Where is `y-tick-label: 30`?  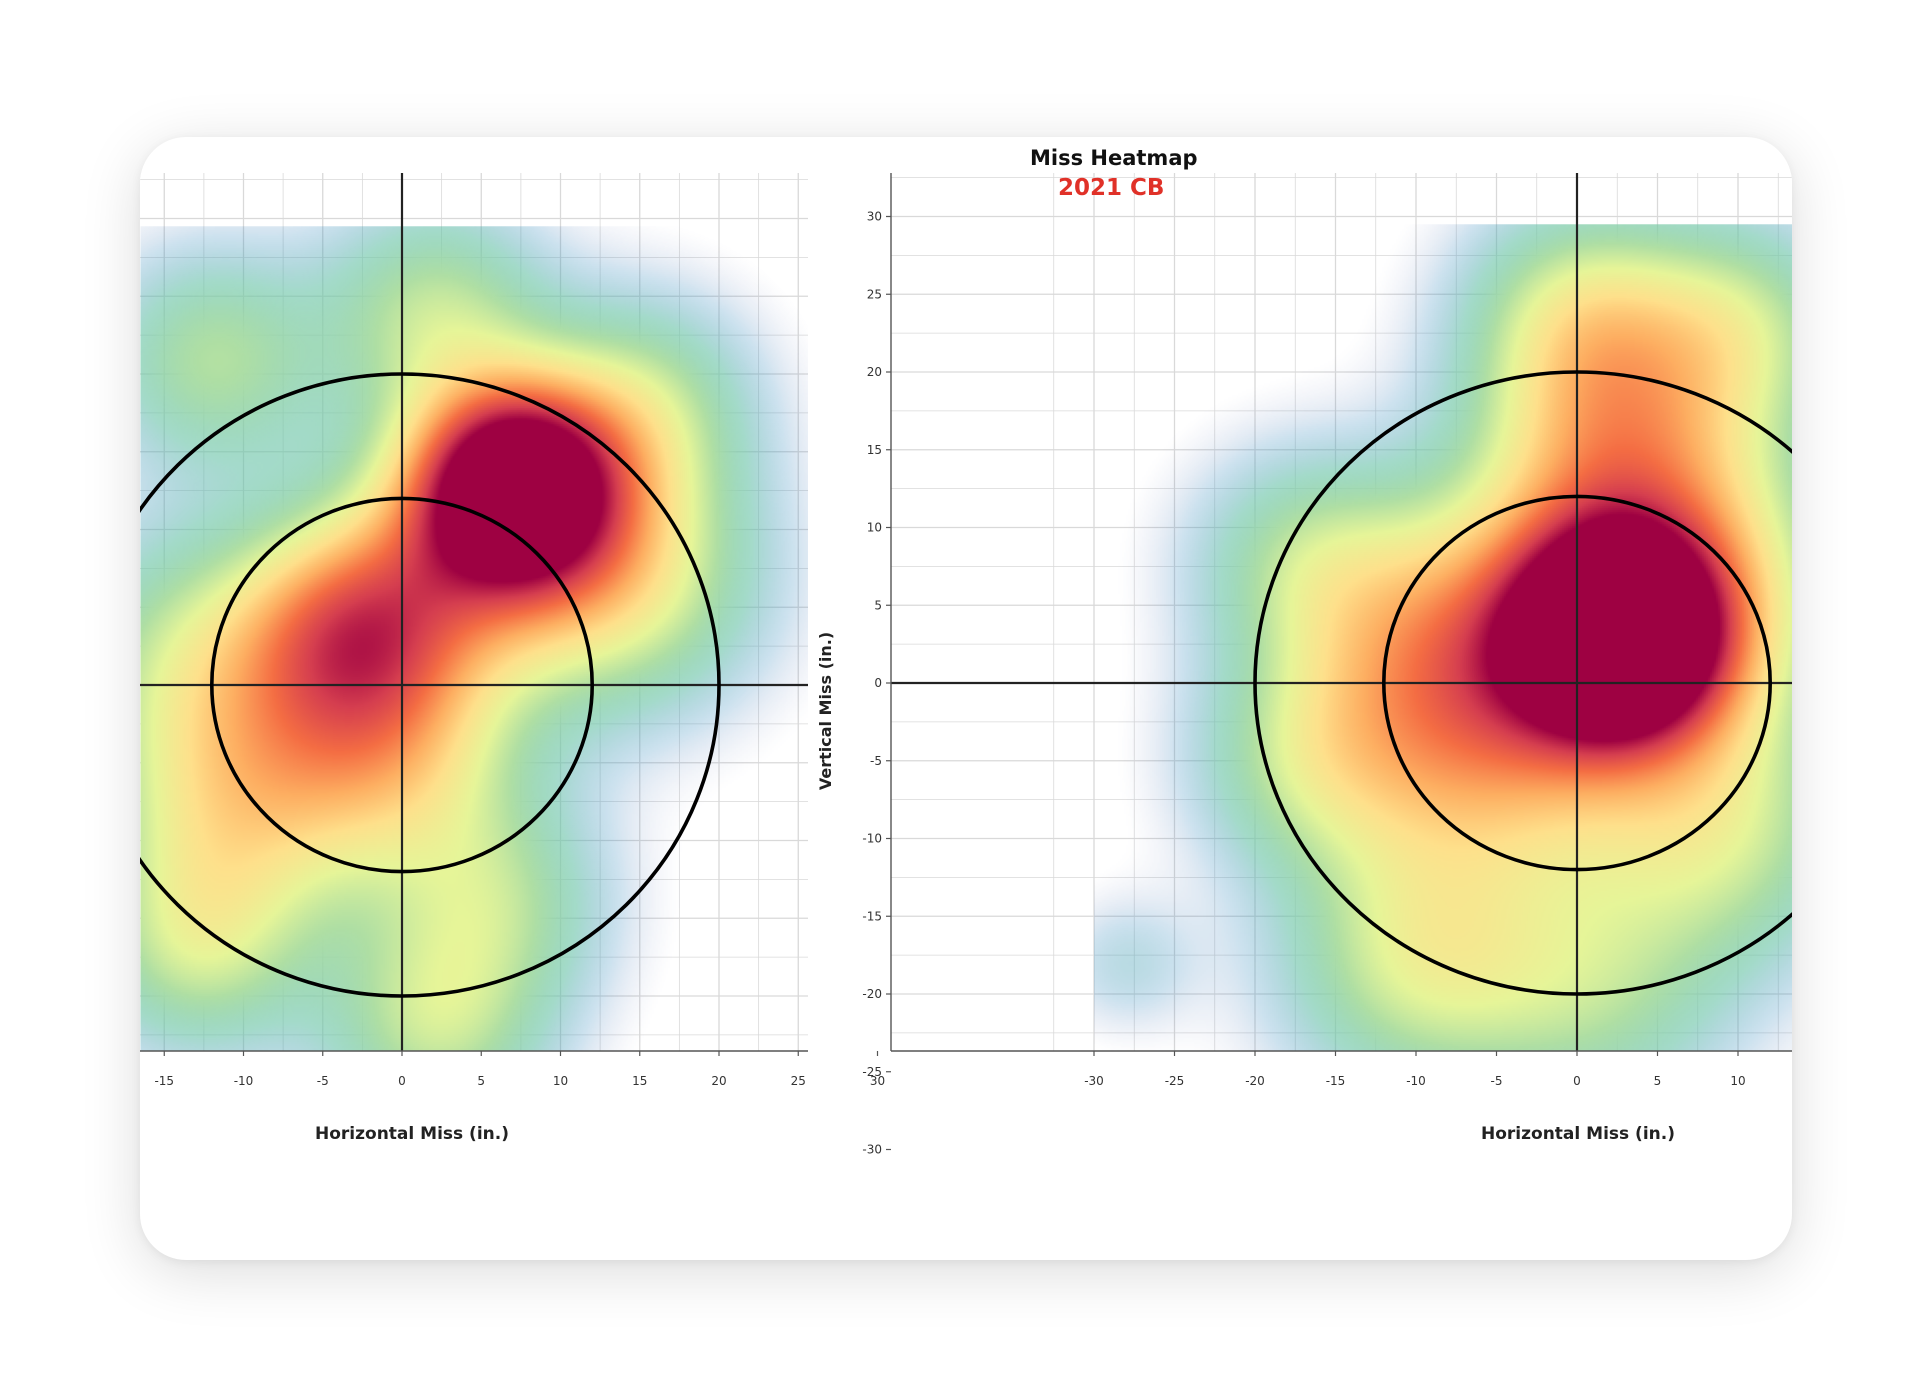 y-tick-label: 30 is located at coordinates (874, 217).